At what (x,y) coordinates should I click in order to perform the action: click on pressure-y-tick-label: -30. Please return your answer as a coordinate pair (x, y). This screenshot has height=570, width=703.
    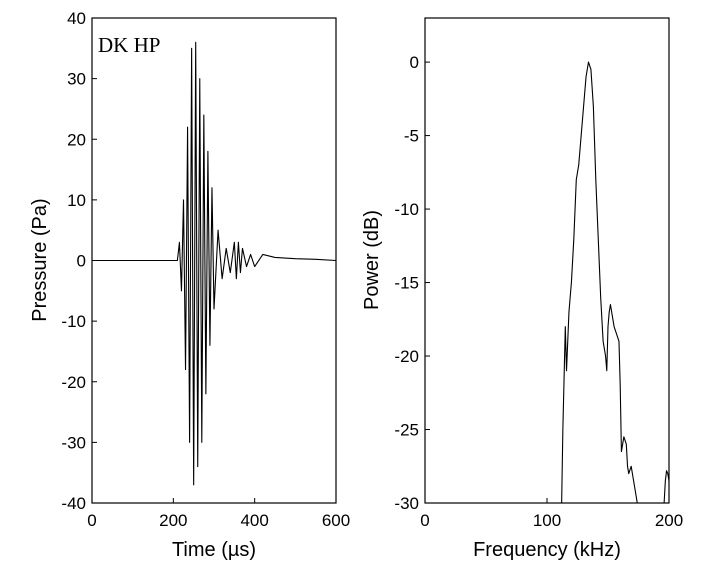
    Looking at the image, I should click on (73, 442).